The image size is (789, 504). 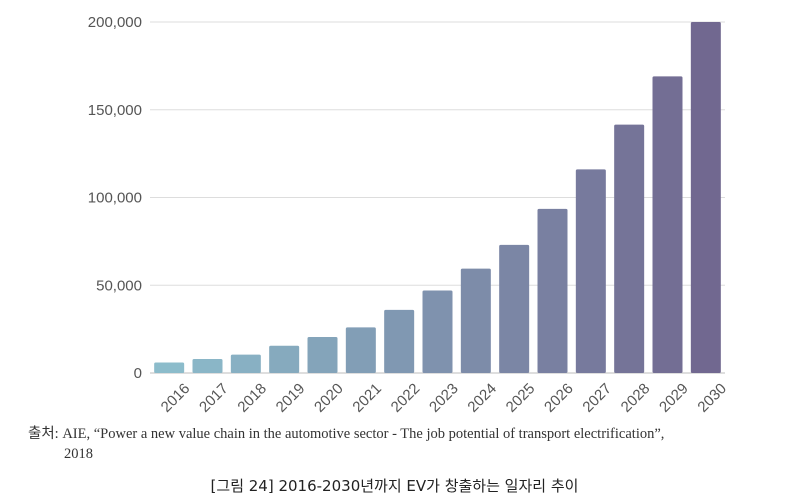 What do you see at coordinates (291, 398) in the screenshot?
I see `x-tick-label: 2019` at bounding box center [291, 398].